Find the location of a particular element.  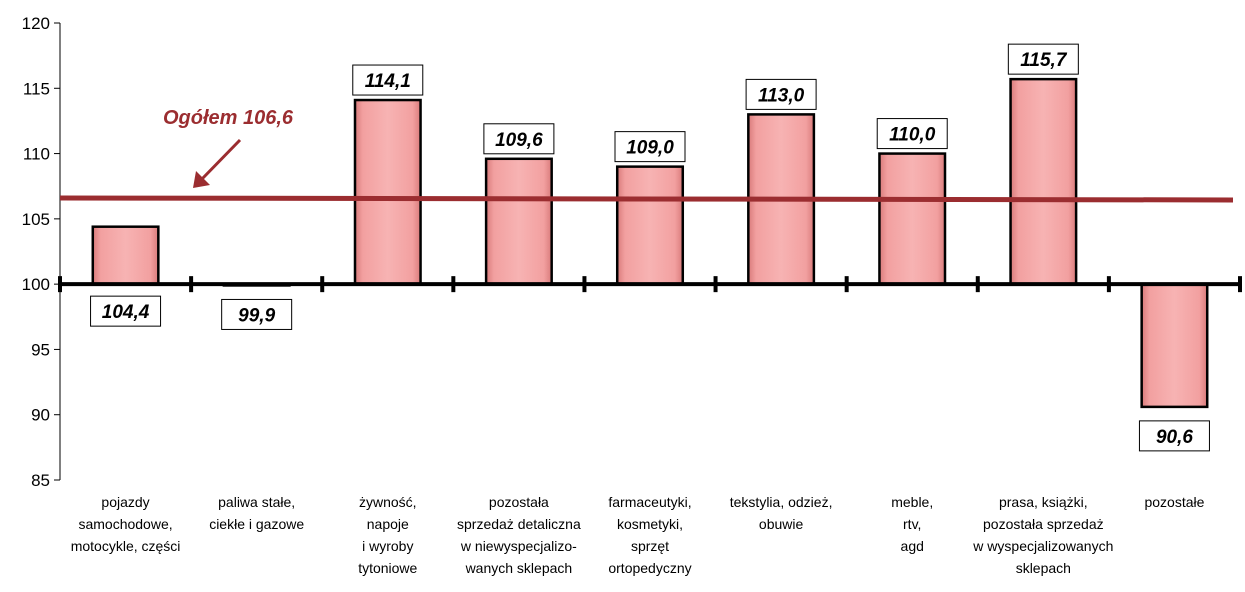

category-label-line: tekstylia, odzież, is located at coordinates (781, 502).